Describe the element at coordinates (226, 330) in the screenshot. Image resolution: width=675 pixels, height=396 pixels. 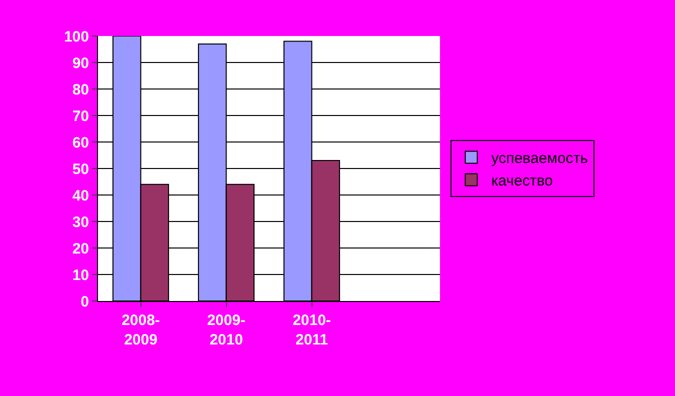
I see `x-tick-label: 2009-2010` at that location.